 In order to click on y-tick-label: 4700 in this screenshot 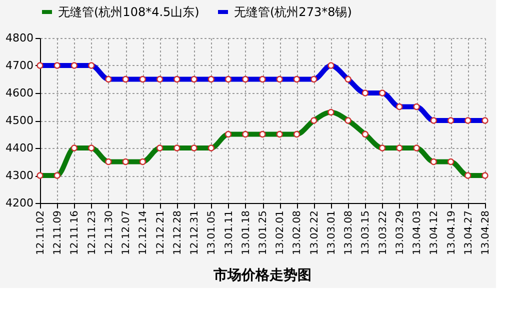, I will do `click(20, 65)`.